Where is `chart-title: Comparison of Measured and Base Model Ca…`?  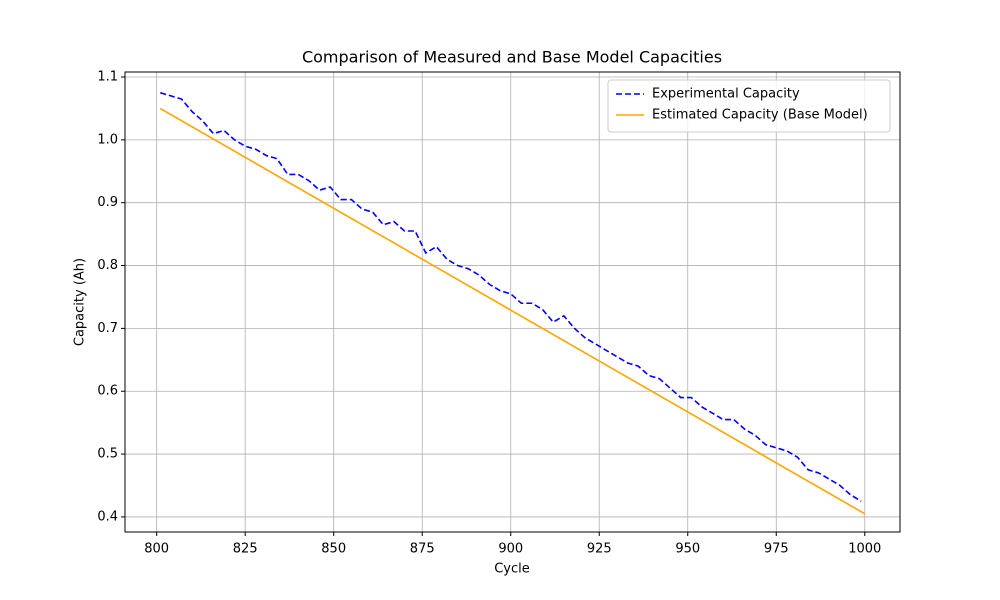
chart-title: Comparison of Measured and Base Model Ca… is located at coordinates (512, 57).